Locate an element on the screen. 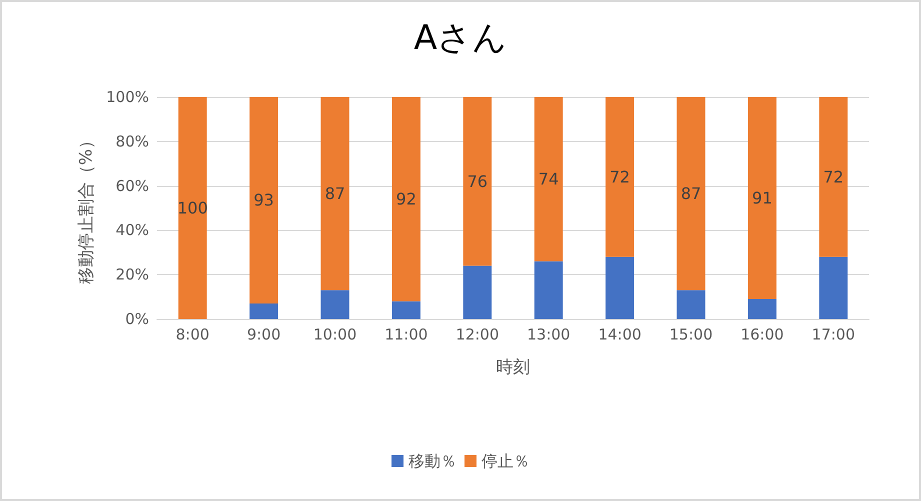 This screenshot has width=921, height=501. data-label: 74 is located at coordinates (548, 179).